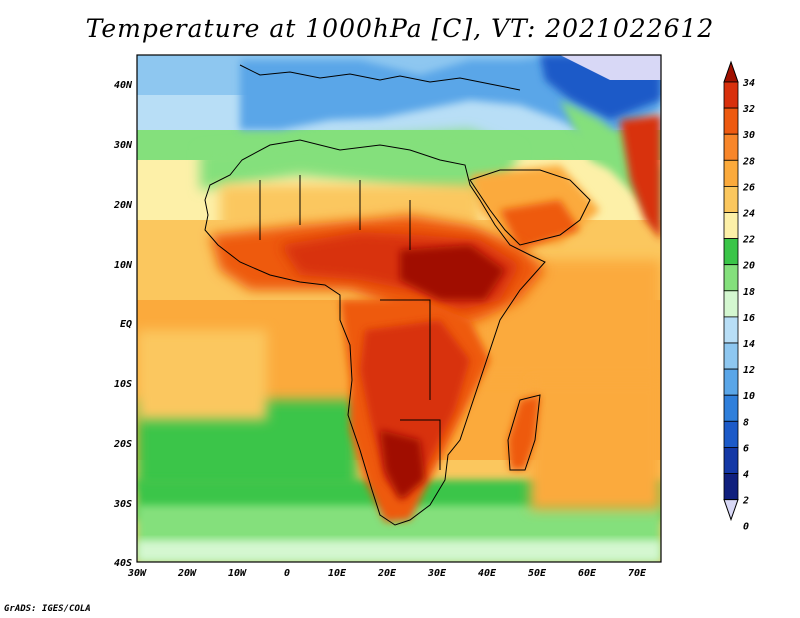  Describe the element at coordinates (187, 573) in the screenshot. I see `lon-tick: 20W` at that location.